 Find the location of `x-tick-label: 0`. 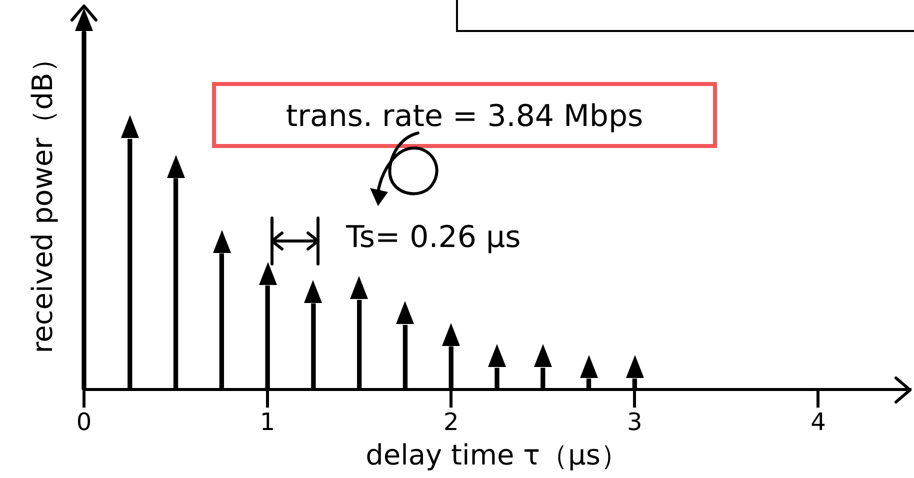

x-tick-label: 0 is located at coordinates (84, 422).